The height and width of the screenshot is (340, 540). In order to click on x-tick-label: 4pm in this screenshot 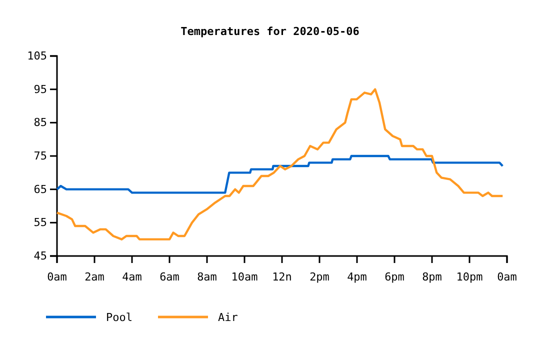, I will do `click(357, 277)`.